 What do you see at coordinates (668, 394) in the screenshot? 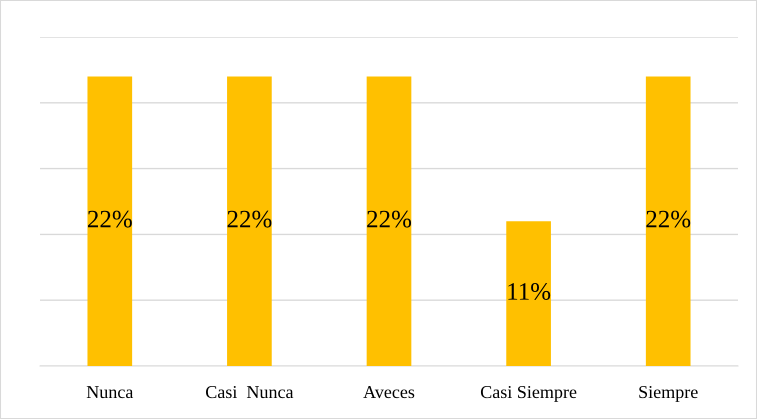
I see `x-tick-label: Siempre` at bounding box center [668, 394].